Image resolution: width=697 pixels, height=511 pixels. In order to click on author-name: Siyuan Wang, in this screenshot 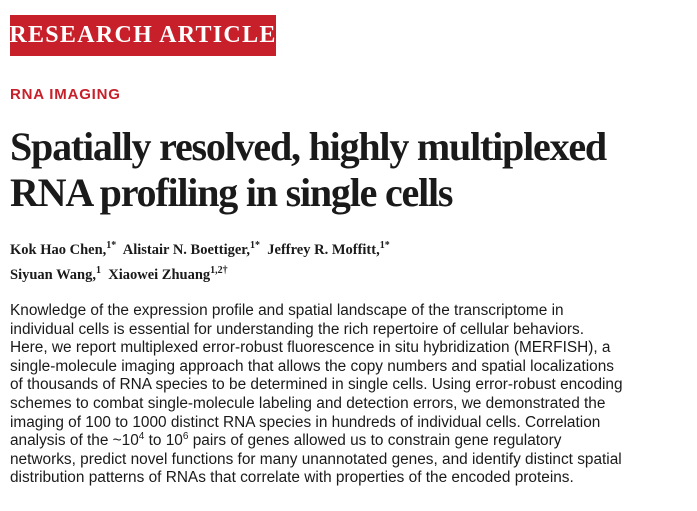, I will do `click(53, 275)`.